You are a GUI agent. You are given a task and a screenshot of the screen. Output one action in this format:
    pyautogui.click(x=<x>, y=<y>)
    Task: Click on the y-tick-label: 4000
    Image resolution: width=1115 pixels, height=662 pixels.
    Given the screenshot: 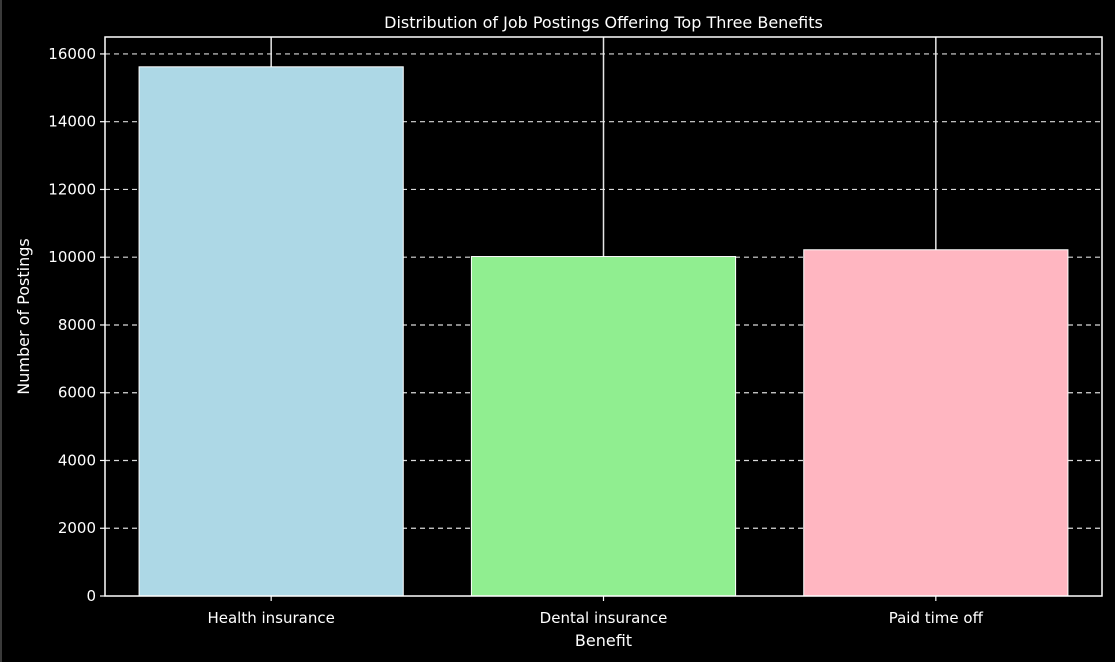 What is the action you would take?
    pyautogui.click(x=77, y=460)
    